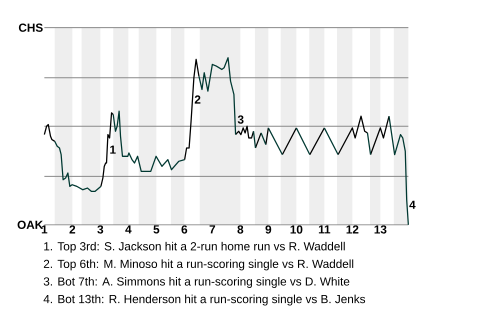 Image resolution: width=480 pixels, height=313 pixels. I want to click on annotation: 2, so click(197, 100).